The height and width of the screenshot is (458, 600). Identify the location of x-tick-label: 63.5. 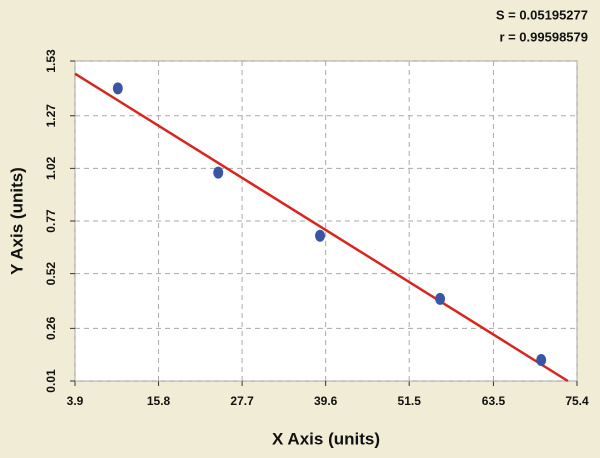
(494, 401).